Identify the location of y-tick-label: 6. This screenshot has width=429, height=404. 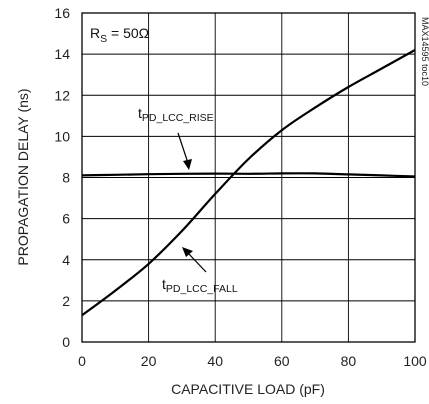
(66, 219).